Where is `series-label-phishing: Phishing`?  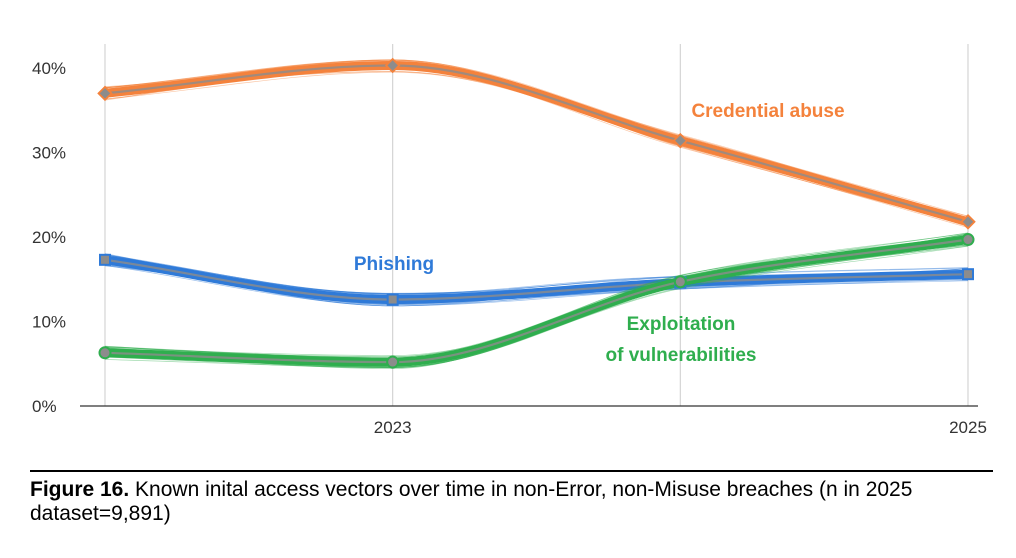 series-label-phishing: Phishing is located at coordinates (394, 264).